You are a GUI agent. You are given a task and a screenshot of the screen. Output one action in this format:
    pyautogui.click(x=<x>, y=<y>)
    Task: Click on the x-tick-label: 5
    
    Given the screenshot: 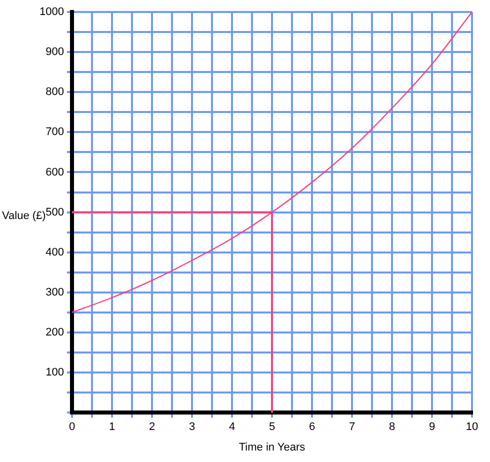 What is the action you would take?
    pyautogui.click(x=272, y=427)
    